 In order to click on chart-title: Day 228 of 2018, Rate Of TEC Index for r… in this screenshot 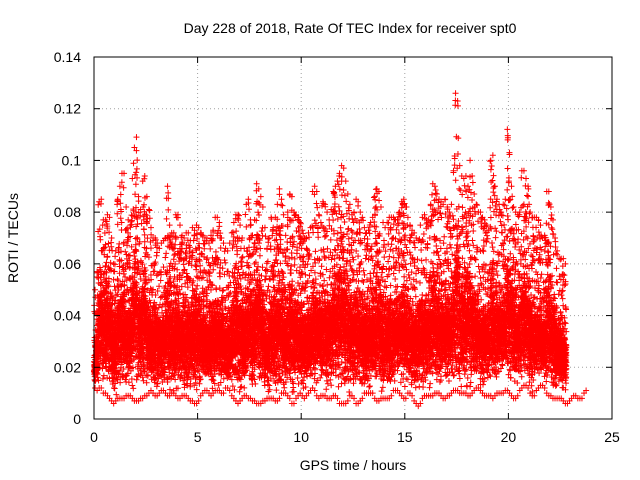, I will do `click(350, 28)`.